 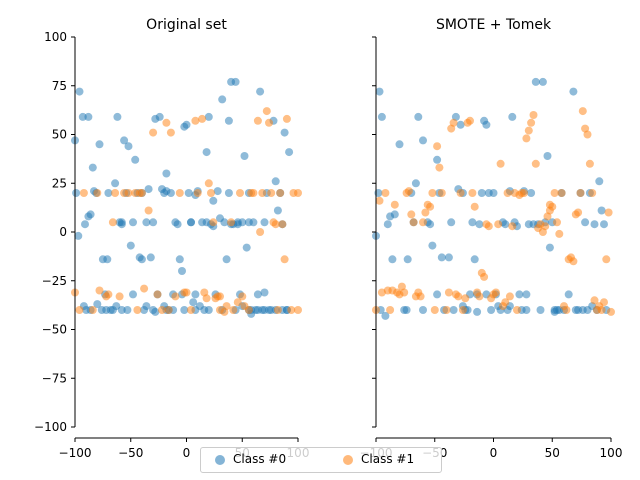 I want to click on y-tick-label: −100, so click(x=50, y=427).